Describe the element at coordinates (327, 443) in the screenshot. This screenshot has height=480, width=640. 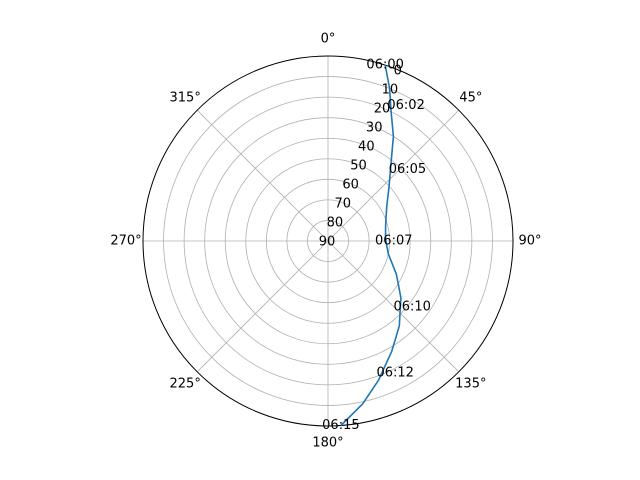
I see `theta-tick-label: 180°` at that location.